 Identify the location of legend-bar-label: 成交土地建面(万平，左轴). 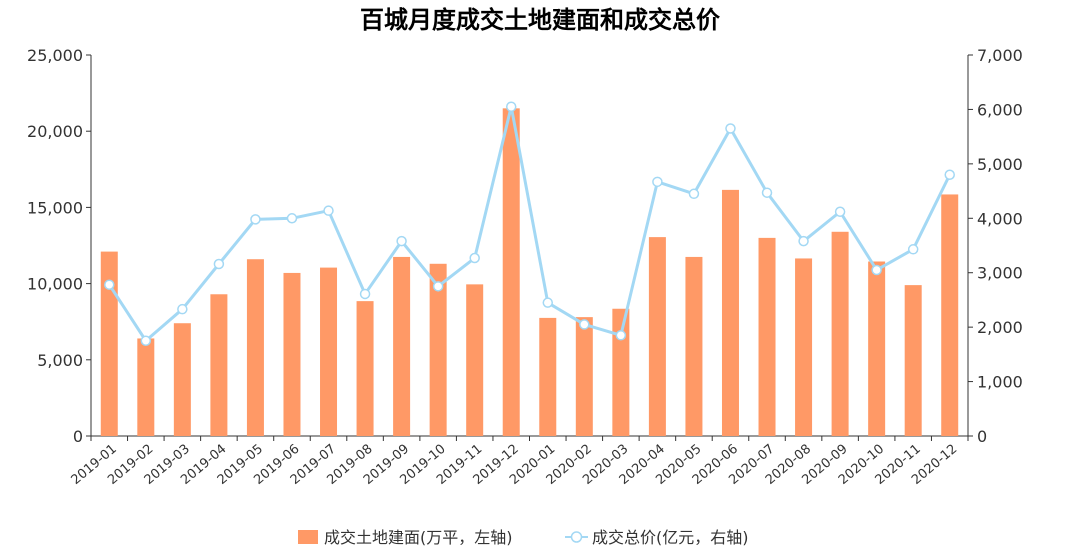
(418, 537).